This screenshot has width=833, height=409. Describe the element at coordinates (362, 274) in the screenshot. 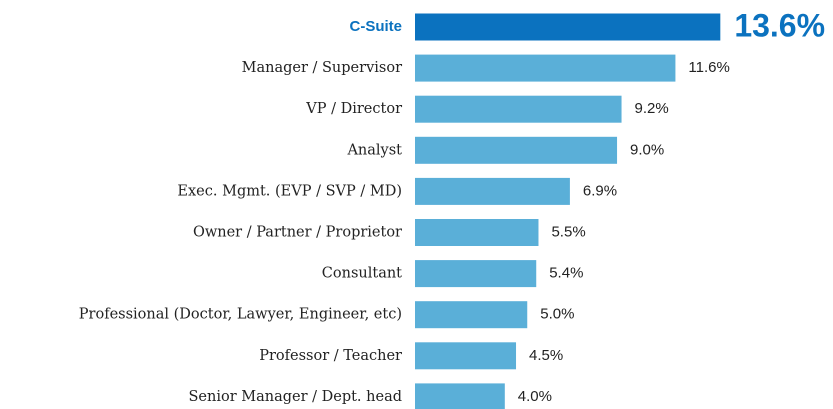

I see `category-label: Consultant` at that location.